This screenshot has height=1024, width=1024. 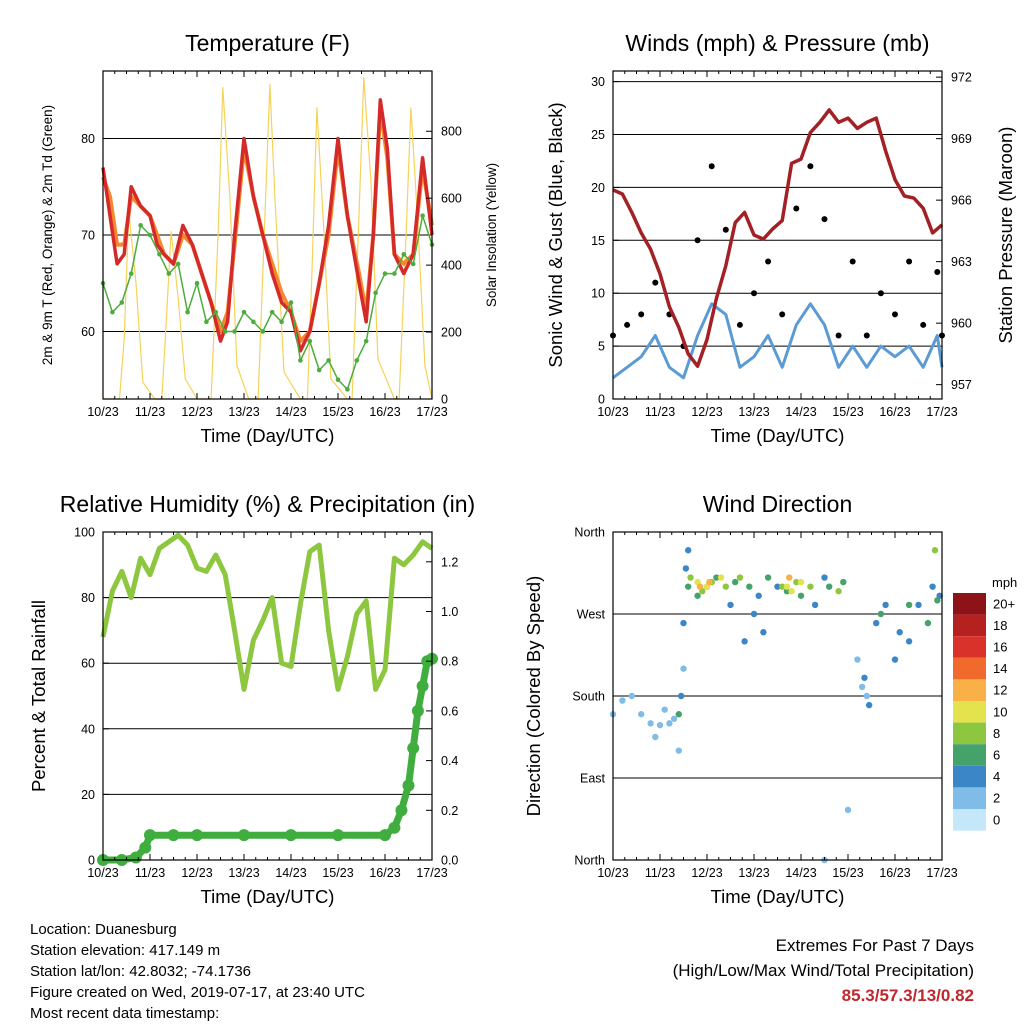 What do you see at coordinates (996, 819) in the screenshot?
I see `speed-legend-label: 0` at bounding box center [996, 819].